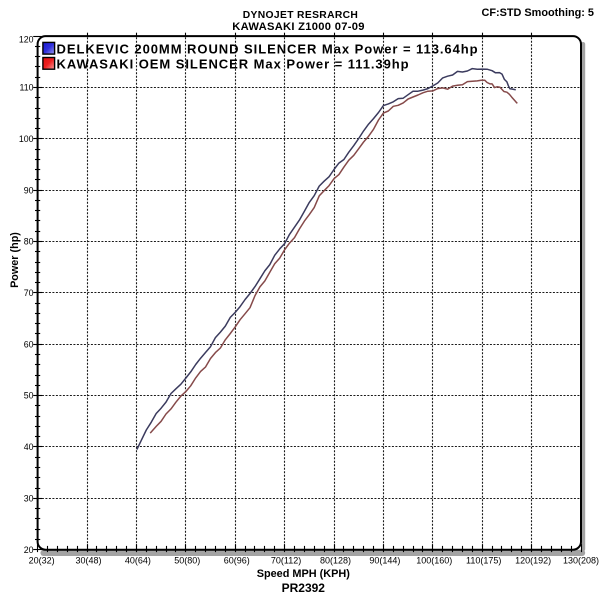  What do you see at coordinates (300, 15) in the screenshot?
I see `svg-text: DYNOJET RESRARCH` at bounding box center [300, 15].